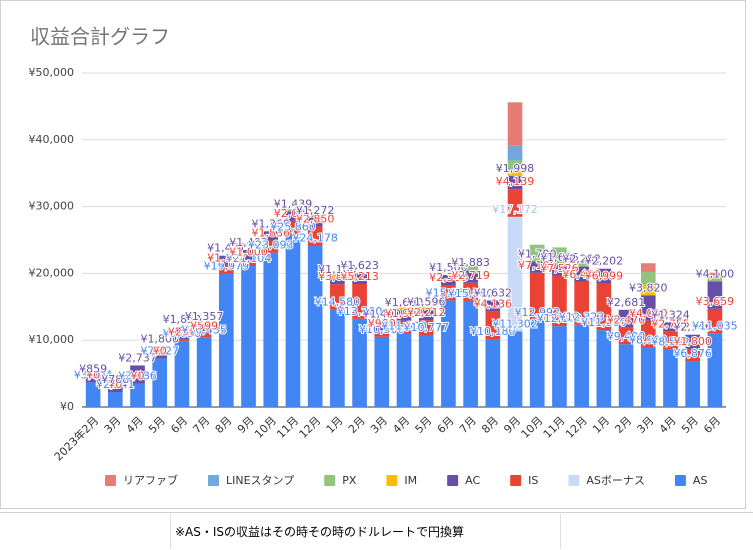 The height and width of the screenshot is (550, 753). I want to click on data-label: ¥2,755, so click(670, 323).